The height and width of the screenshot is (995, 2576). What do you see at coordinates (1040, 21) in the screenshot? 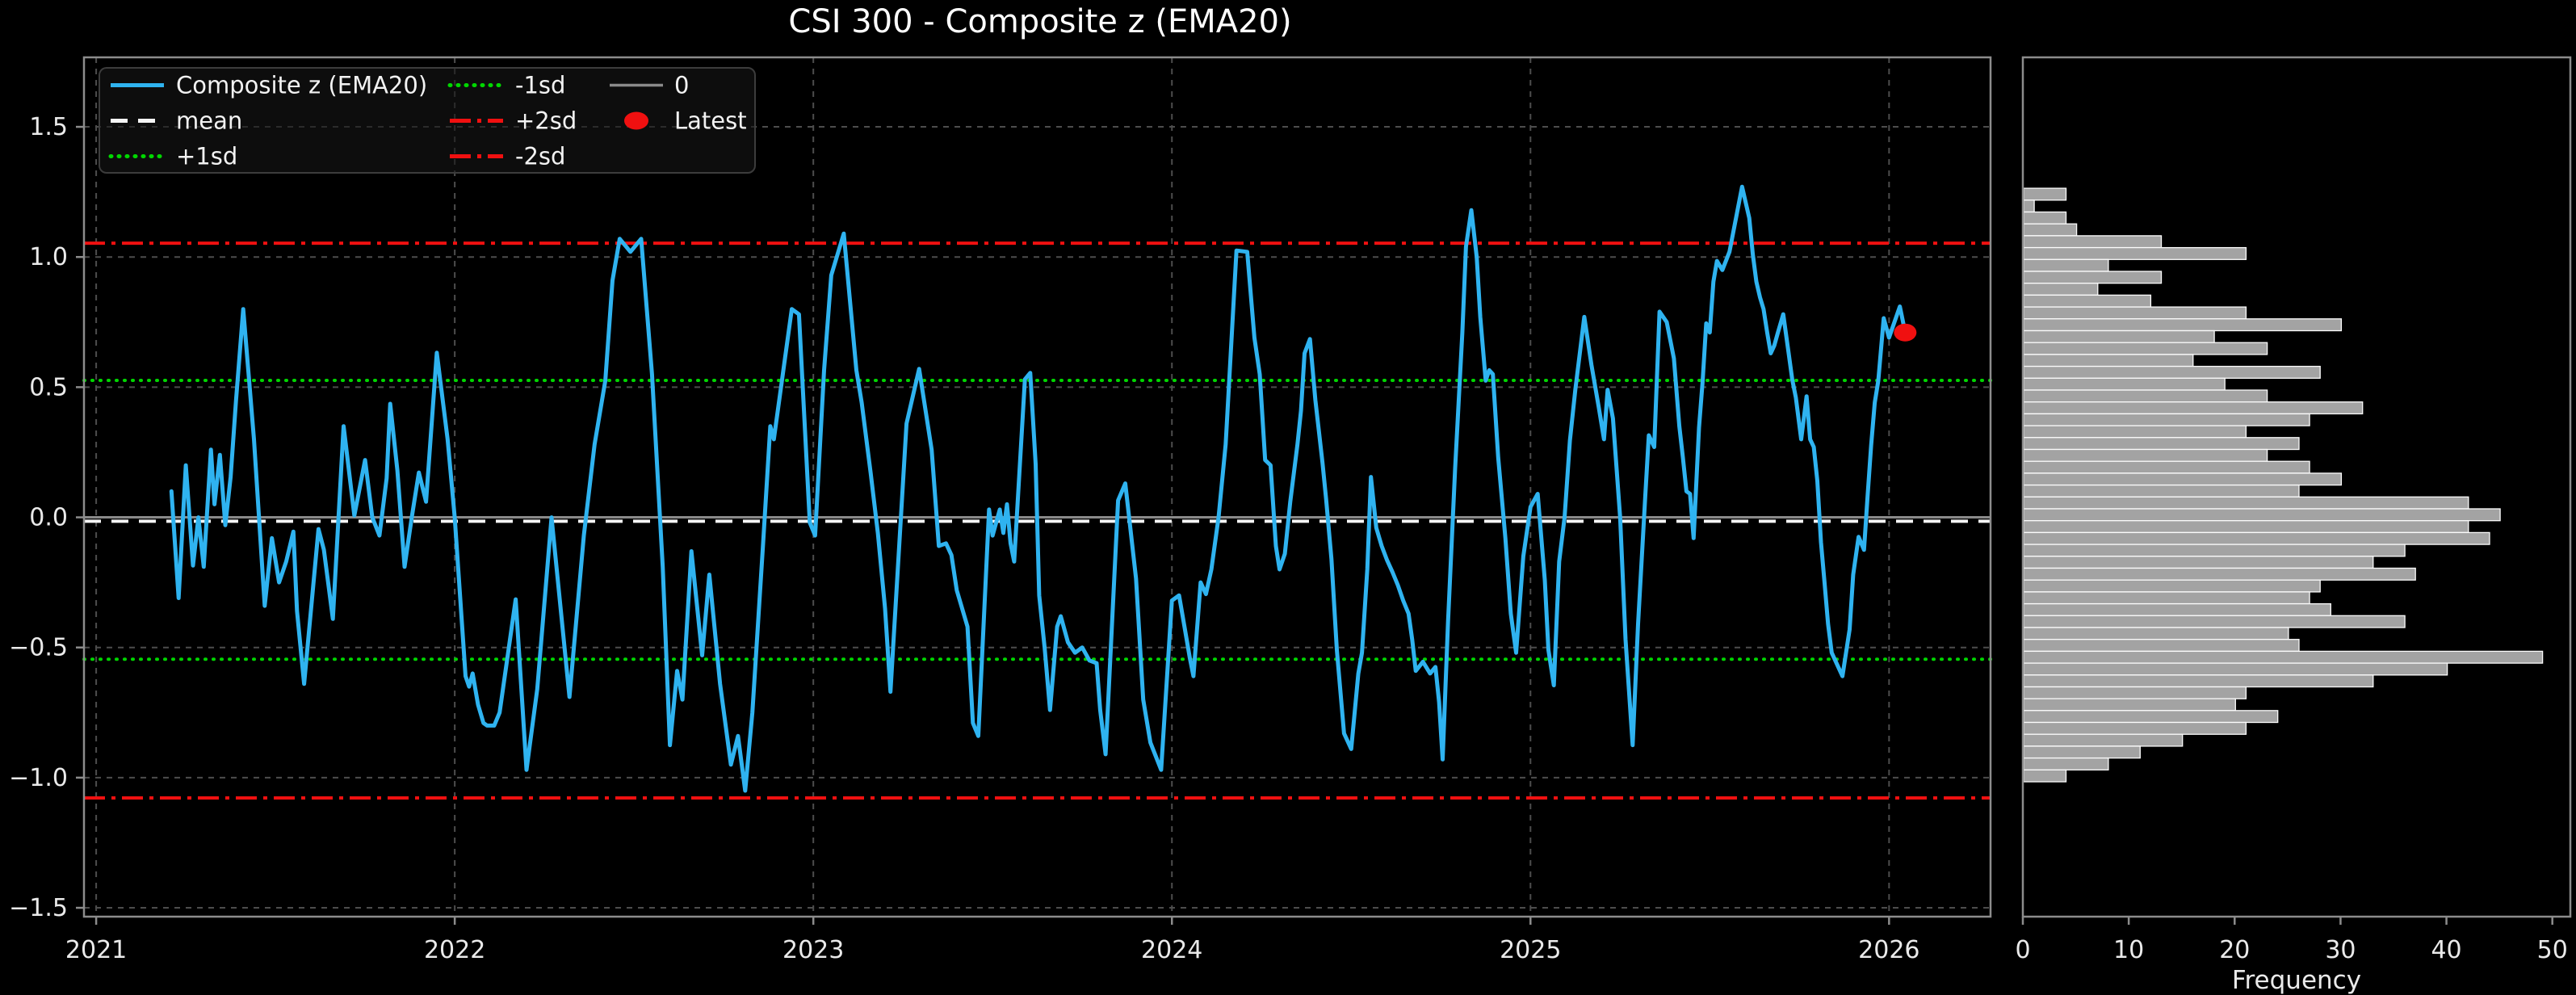
I see `chart-title: CSI 300 - Composite z (EMA20)` at bounding box center [1040, 21].